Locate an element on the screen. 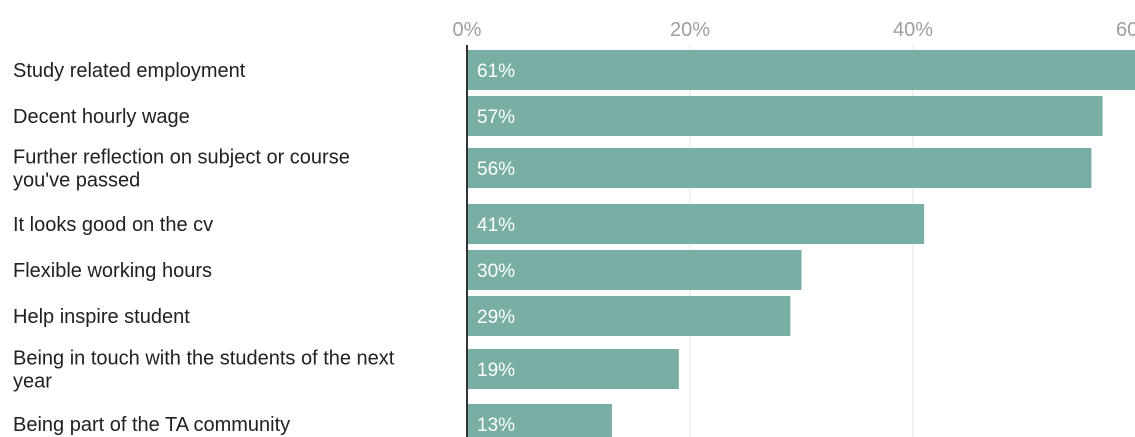  x-tick-label: 0% is located at coordinates (467, 30).